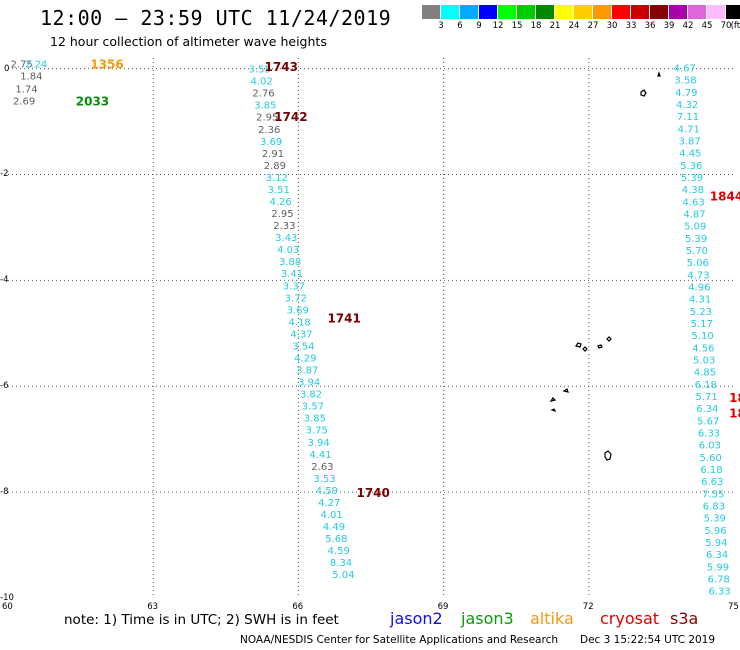  What do you see at coordinates (416, 618) in the screenshot?
I see `satellite-label-jason2: jason2` at bounding box center [416, 618].